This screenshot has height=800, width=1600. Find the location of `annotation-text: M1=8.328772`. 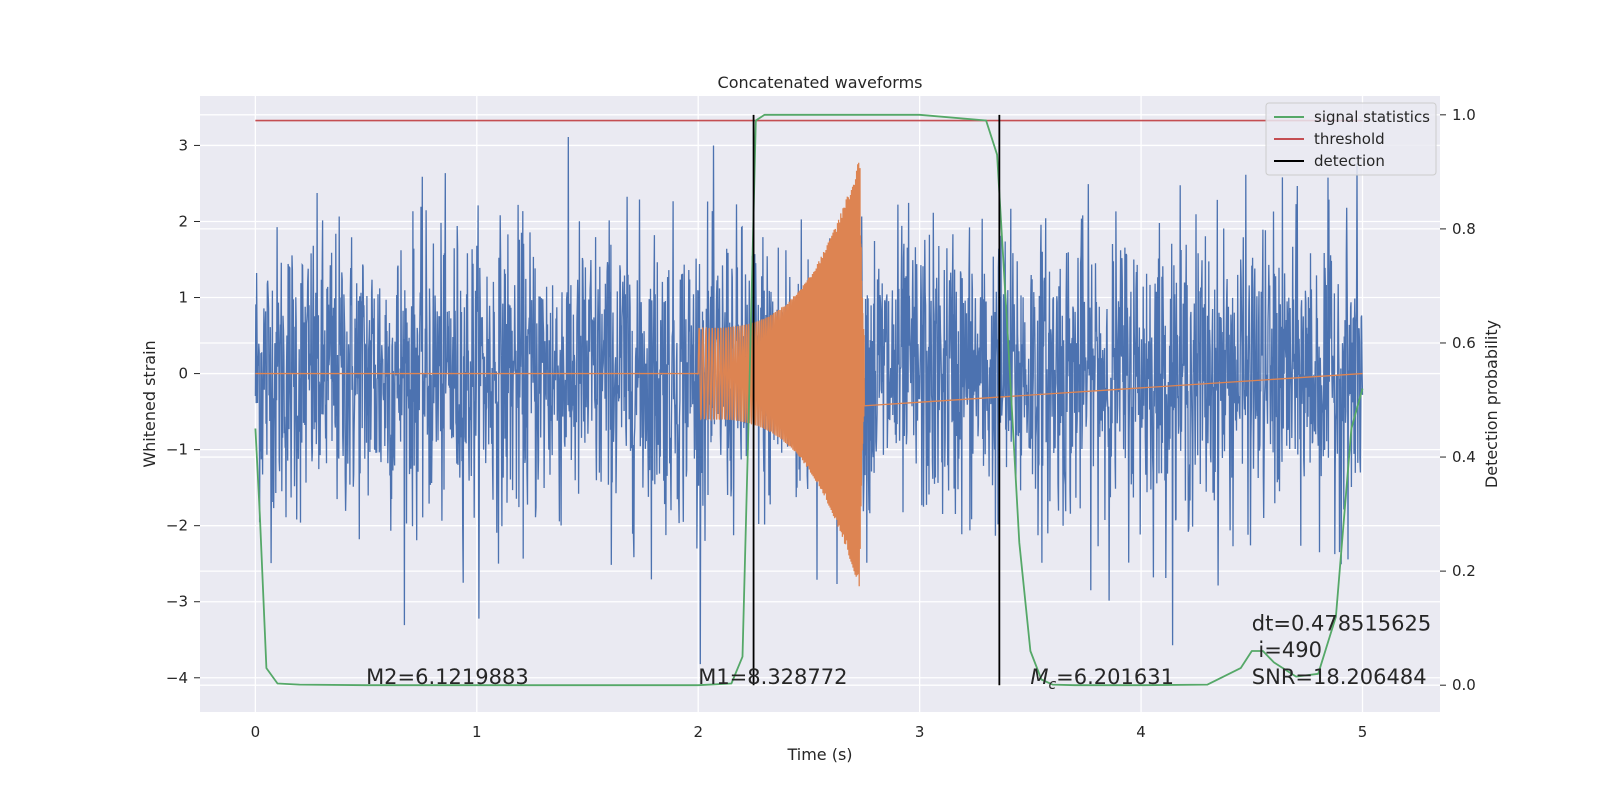

annotation-text: M1=8.328772 is located at coordinates (772, 677).